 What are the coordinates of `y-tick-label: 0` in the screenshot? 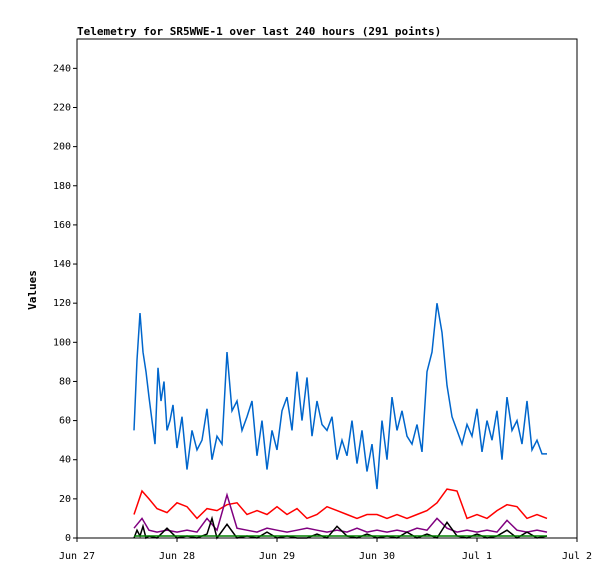 It's located at (68, 538).